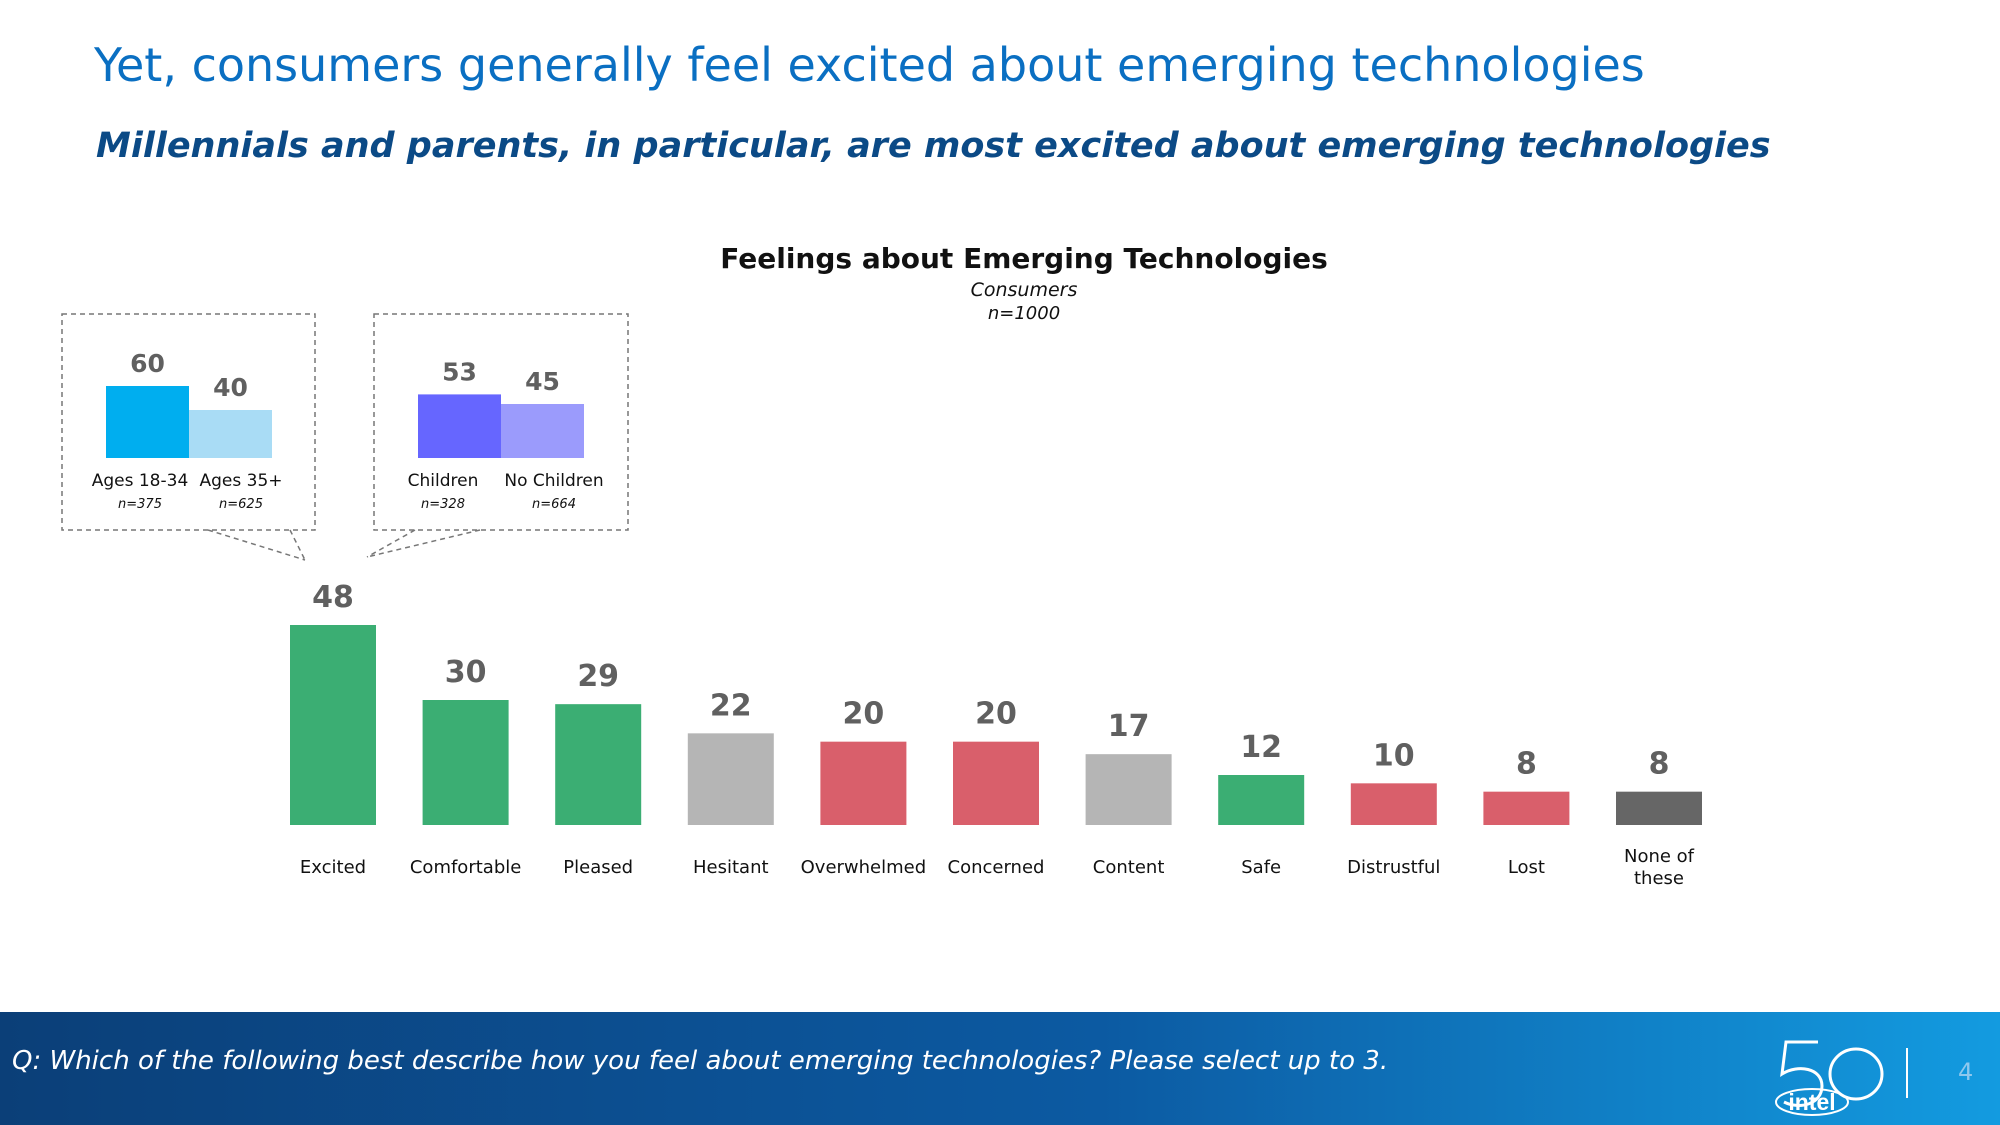 The image size is (2000, 1125). Describe the element at coordinates (1024, 258) in the screenshot. I see `chart-title: Feelings about Emerging Technologies` at that location.